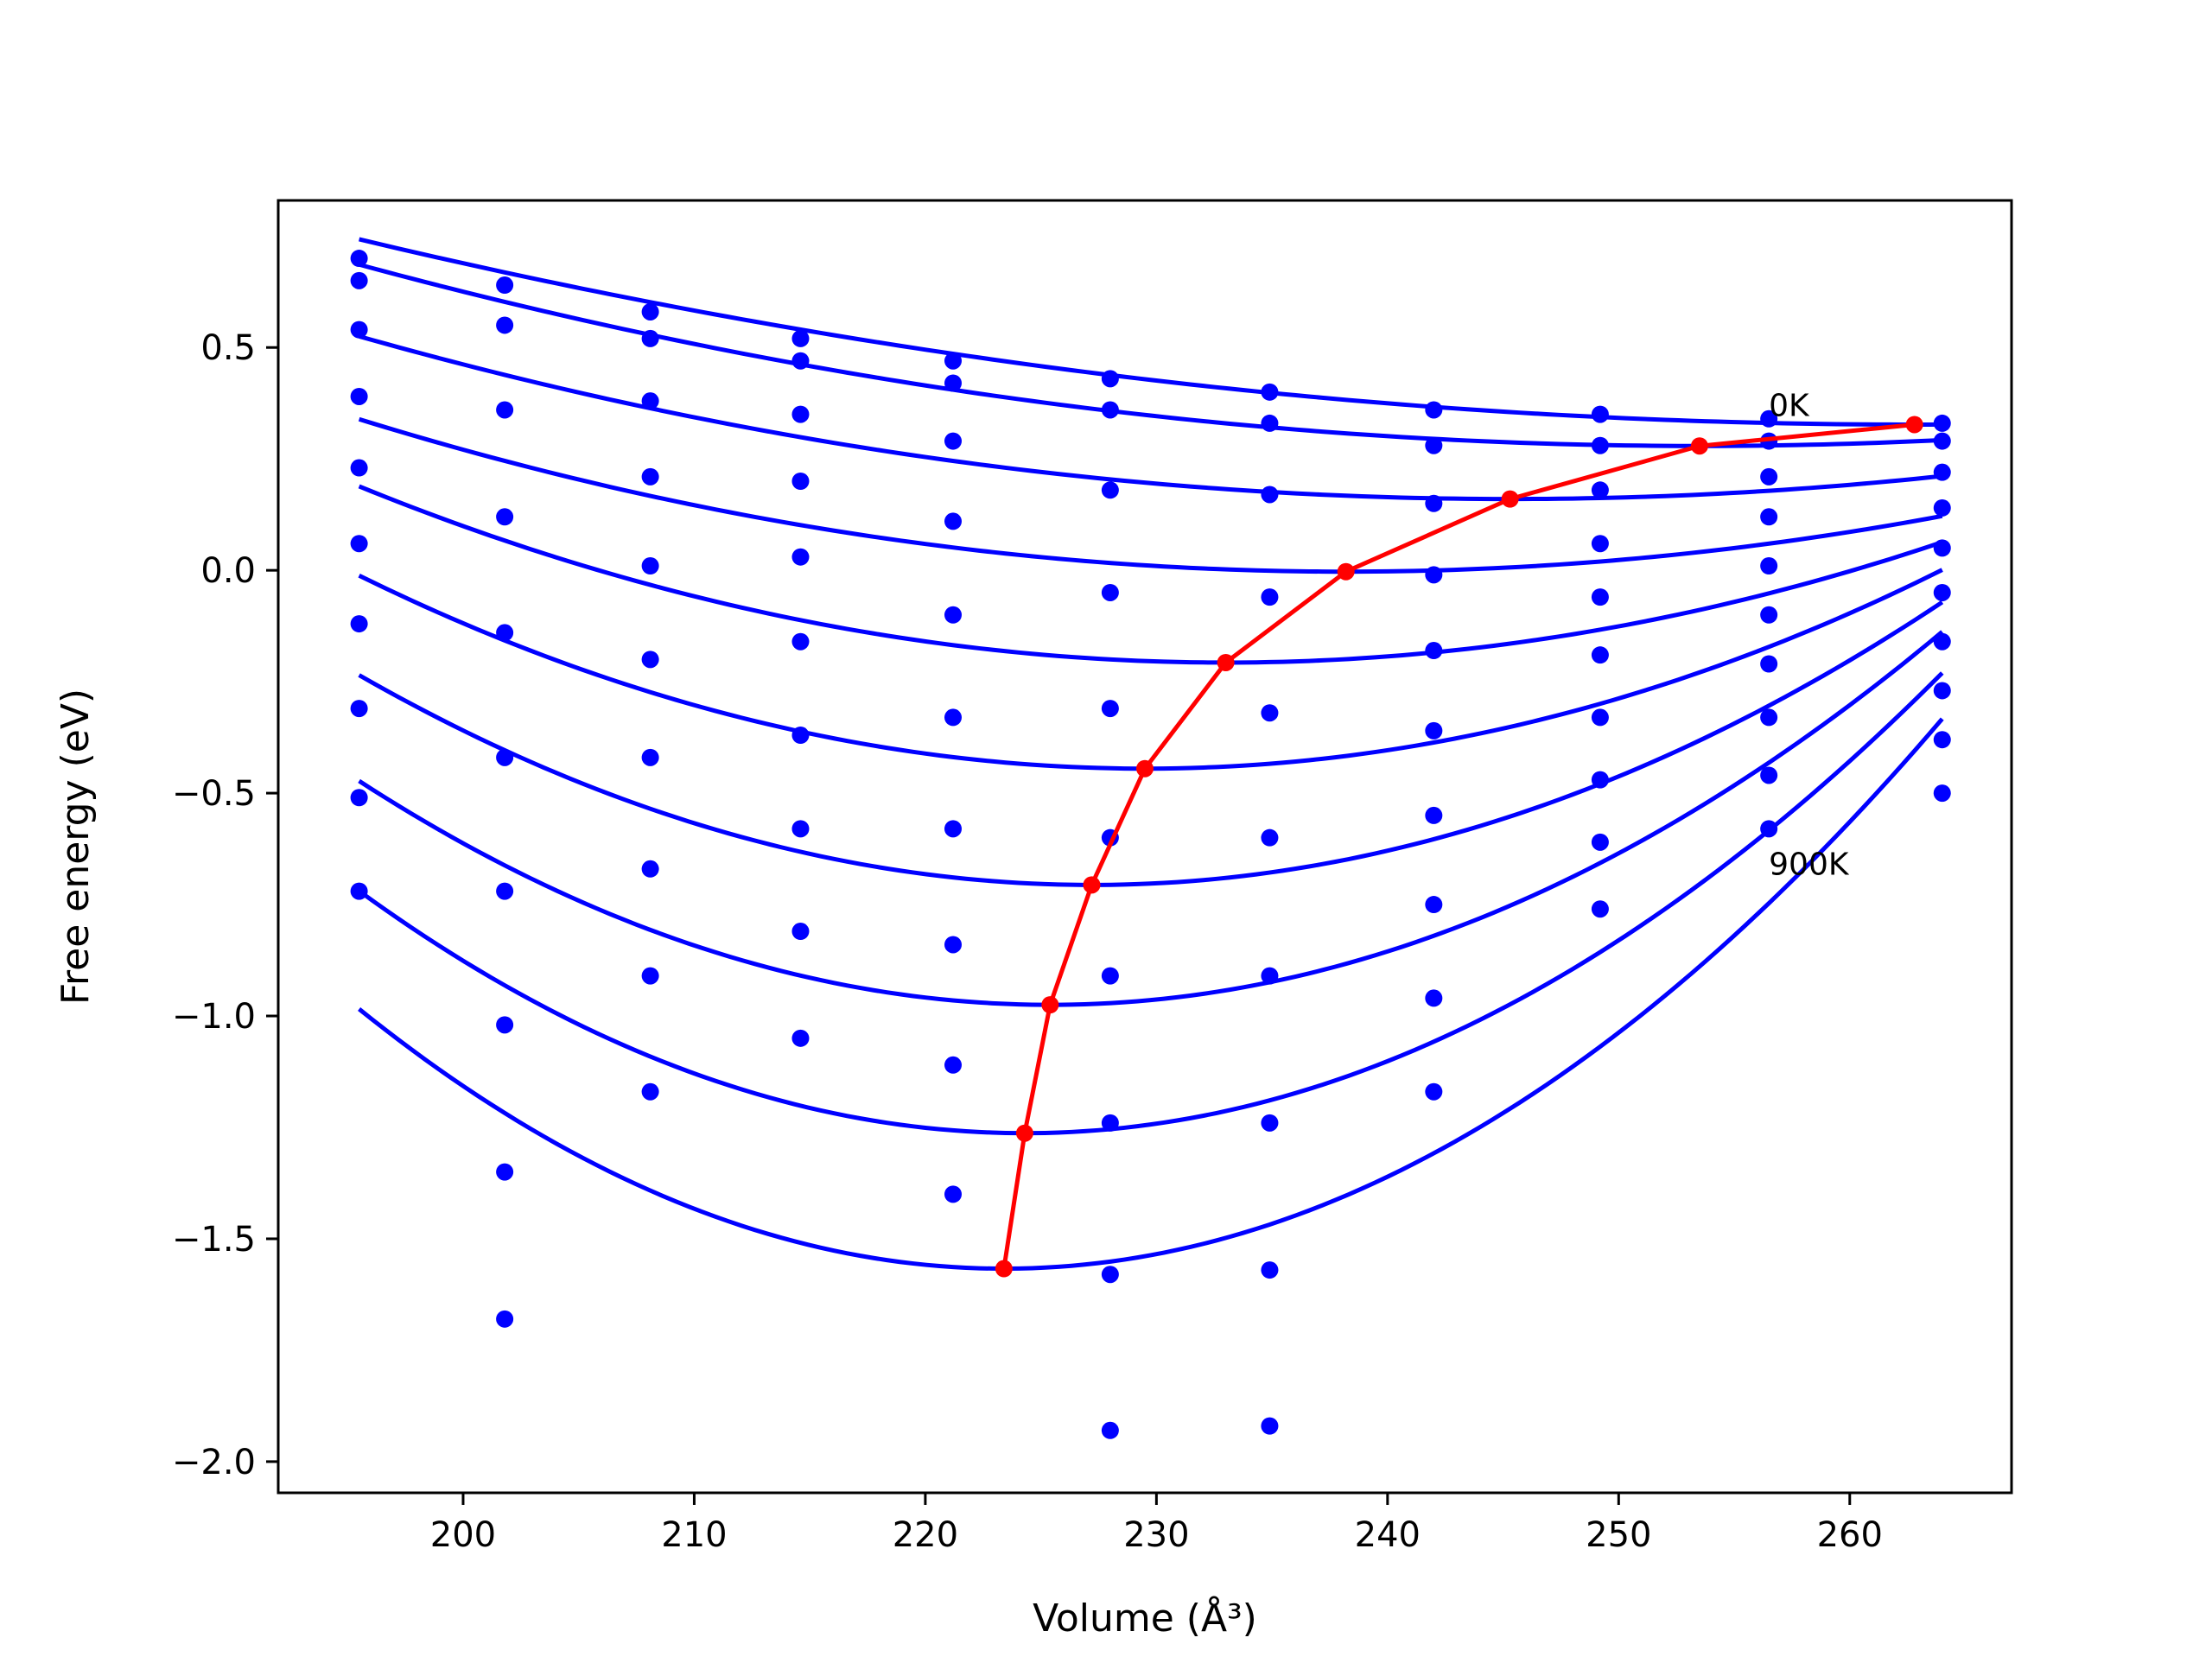  What do you see at coordinates (214, 794) in the screenshot?
I see `y-tick-label-2: −0.5` at bounding box center [214, 794].